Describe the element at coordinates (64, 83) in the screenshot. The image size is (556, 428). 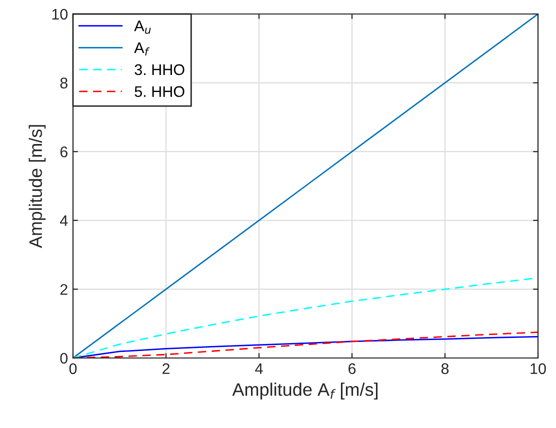
I see `y-tick-label: 8` at that location.